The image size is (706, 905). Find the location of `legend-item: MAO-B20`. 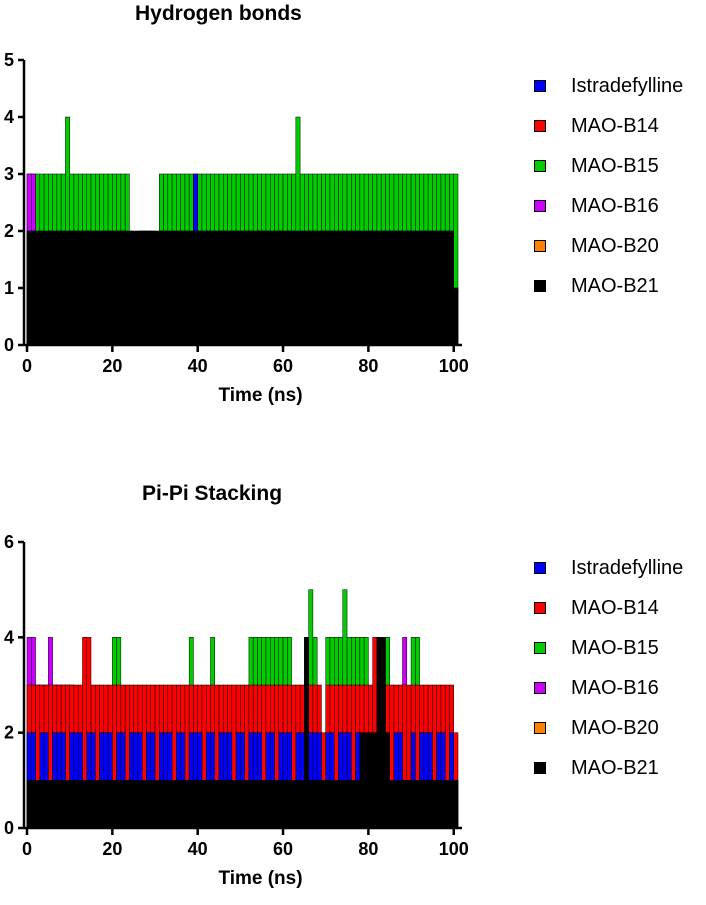

legend-item: MAO-B20 is located at coordinates (608, 728).